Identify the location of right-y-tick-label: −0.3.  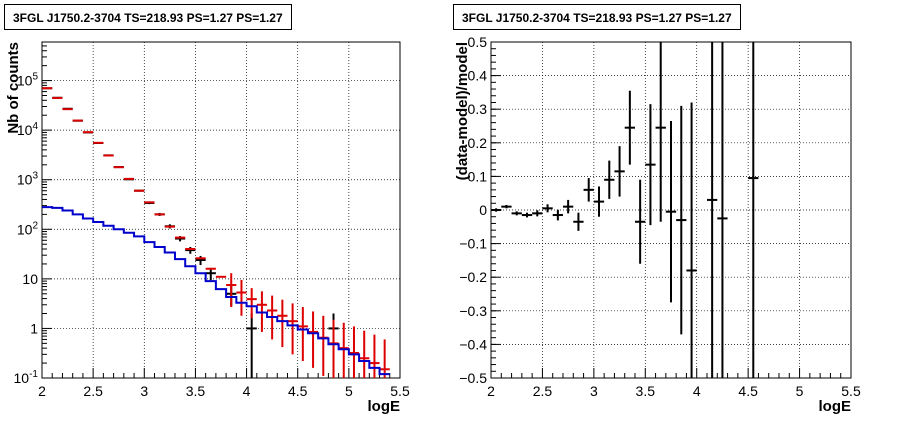
(473, 311).